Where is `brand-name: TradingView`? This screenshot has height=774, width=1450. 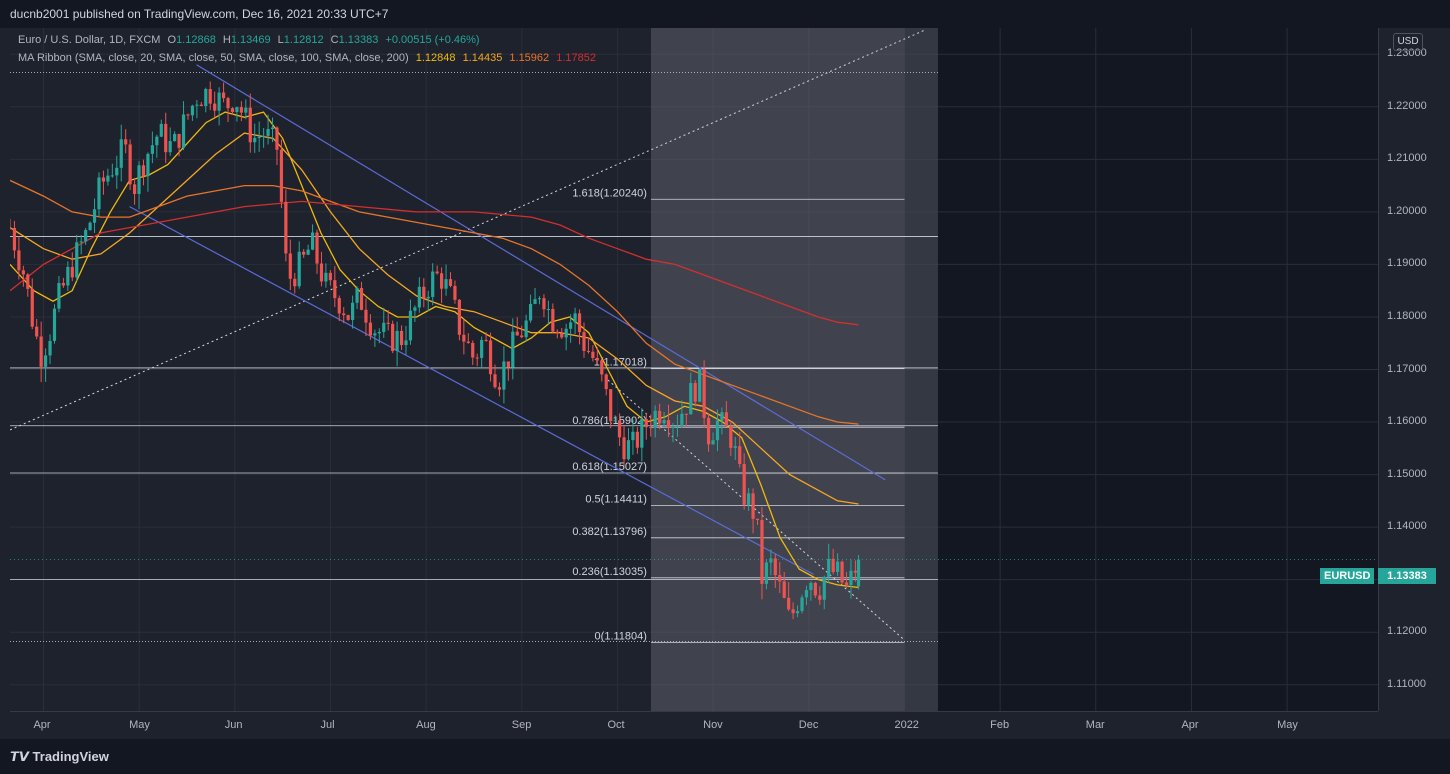 brand-name: TradingView is located at coordinates (70, 756).